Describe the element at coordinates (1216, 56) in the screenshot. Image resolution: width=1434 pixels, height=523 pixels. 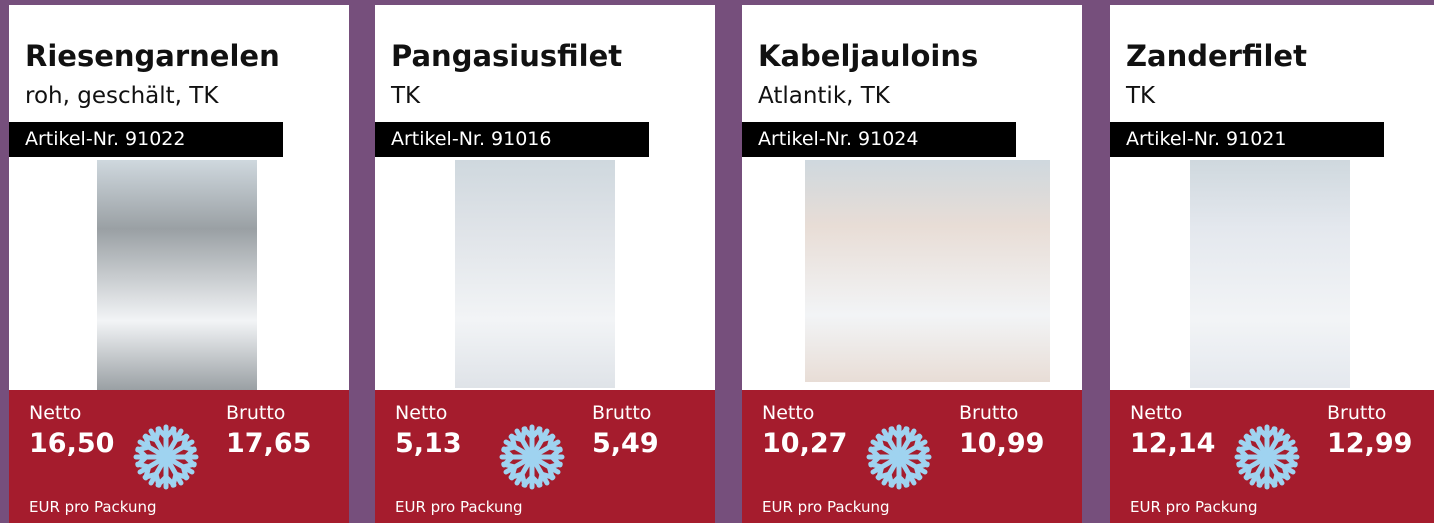
I see `title: Zanderfilet` at that location.